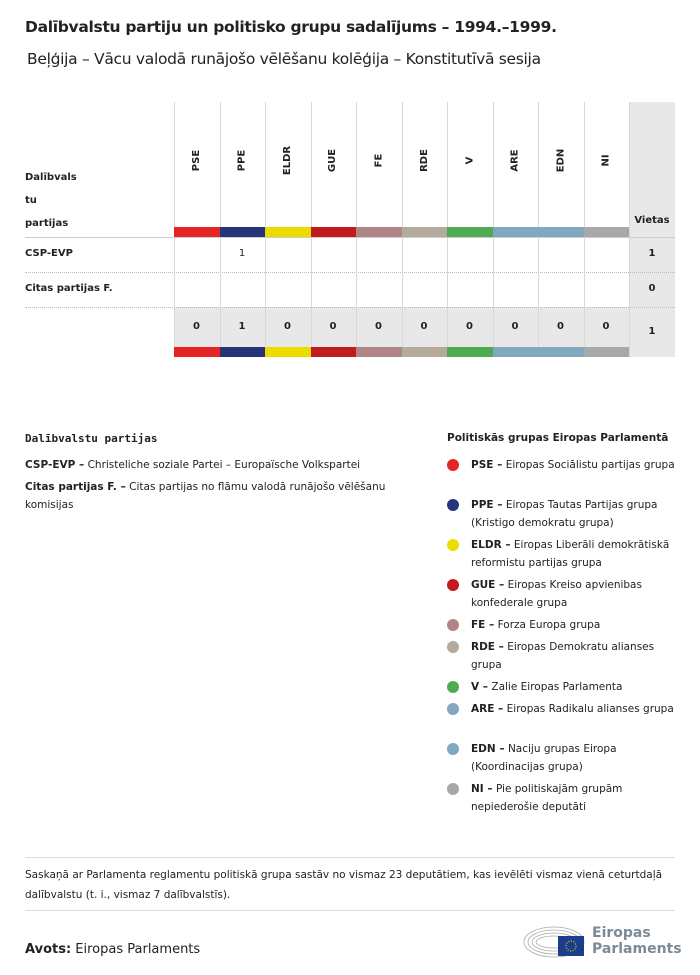 This screenshot has height=975, width=700. I want to click on group-name: Forza Europa grupa, so click(549, 625).